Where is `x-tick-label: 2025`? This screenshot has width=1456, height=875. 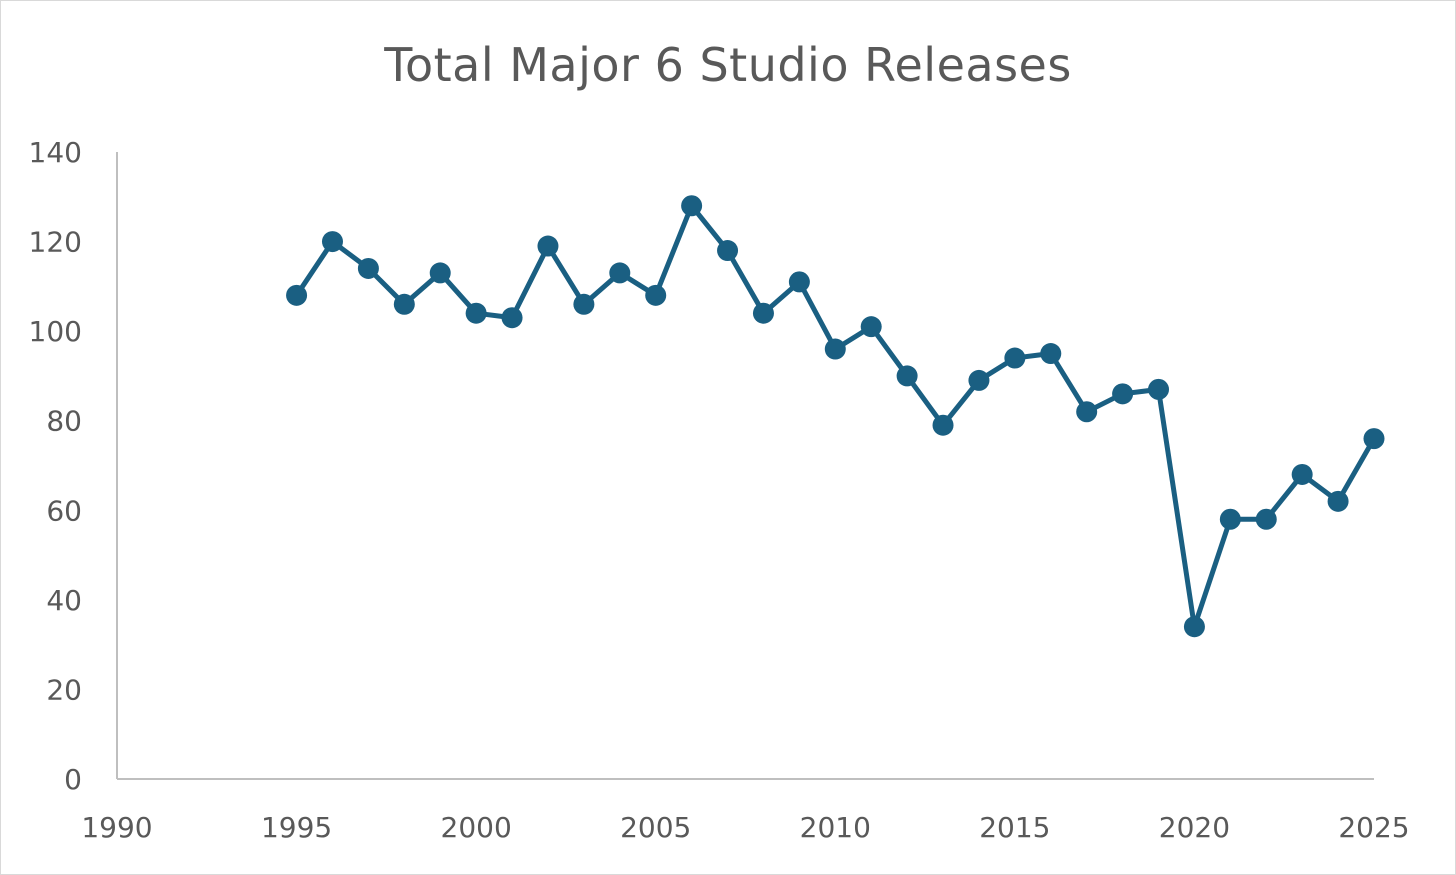 x-tick-label: 2025 is located at coordinates (1373, 827).